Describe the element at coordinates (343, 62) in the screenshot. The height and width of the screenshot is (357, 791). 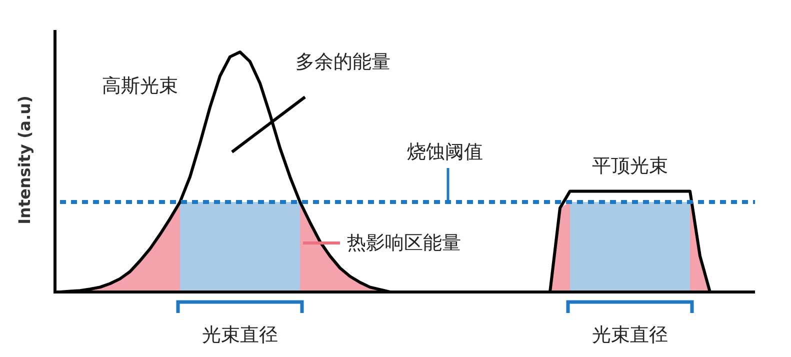
I see `annotation: 多余的能量` at that location.